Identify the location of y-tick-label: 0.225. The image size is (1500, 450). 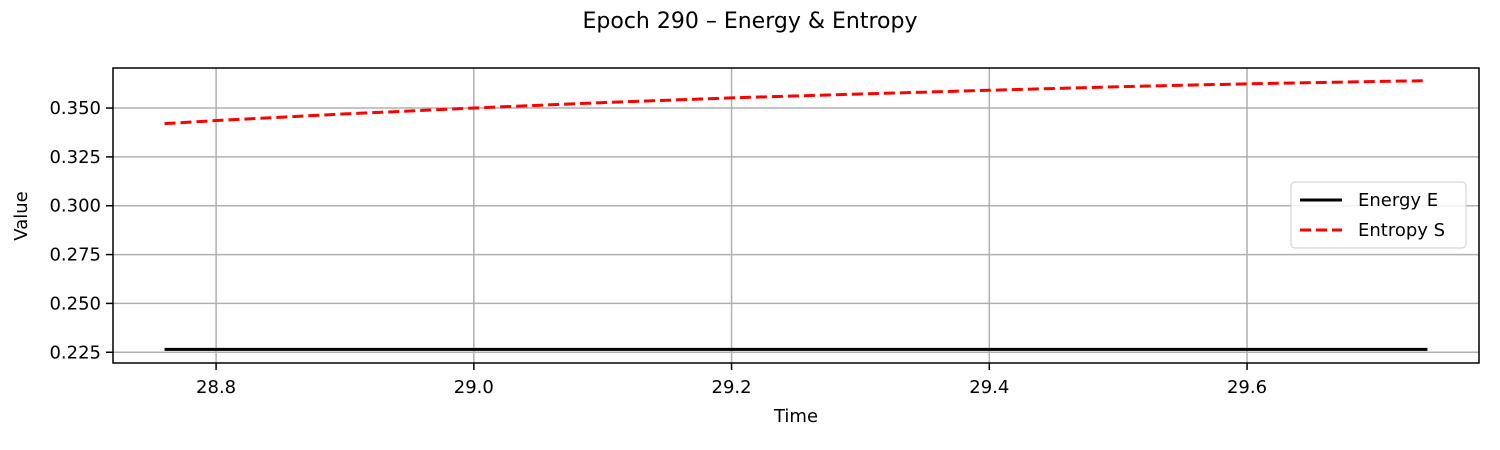
(75, 352).